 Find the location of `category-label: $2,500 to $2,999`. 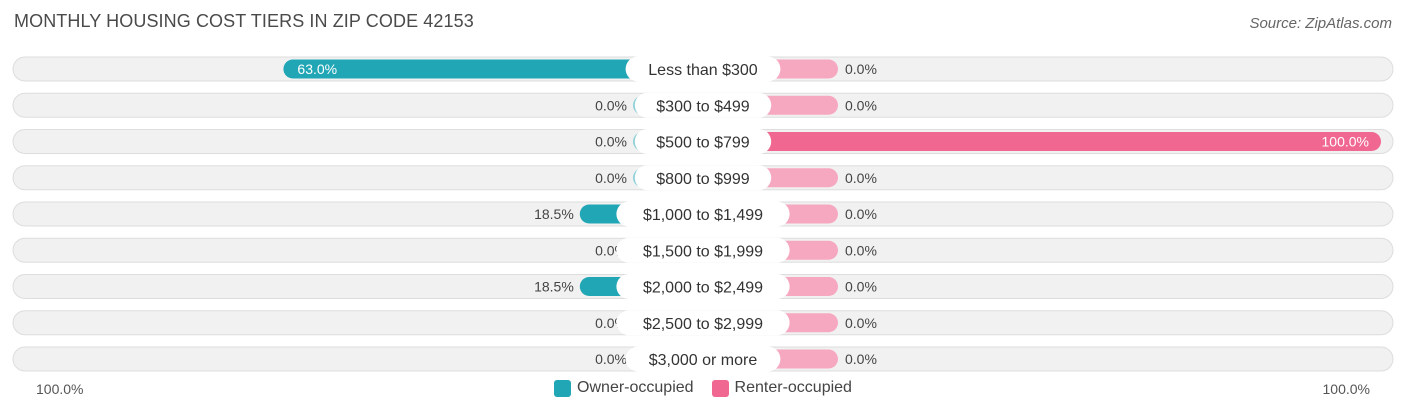

category-label: $2,500 to $2,999 is located at coordinates (703, 324).